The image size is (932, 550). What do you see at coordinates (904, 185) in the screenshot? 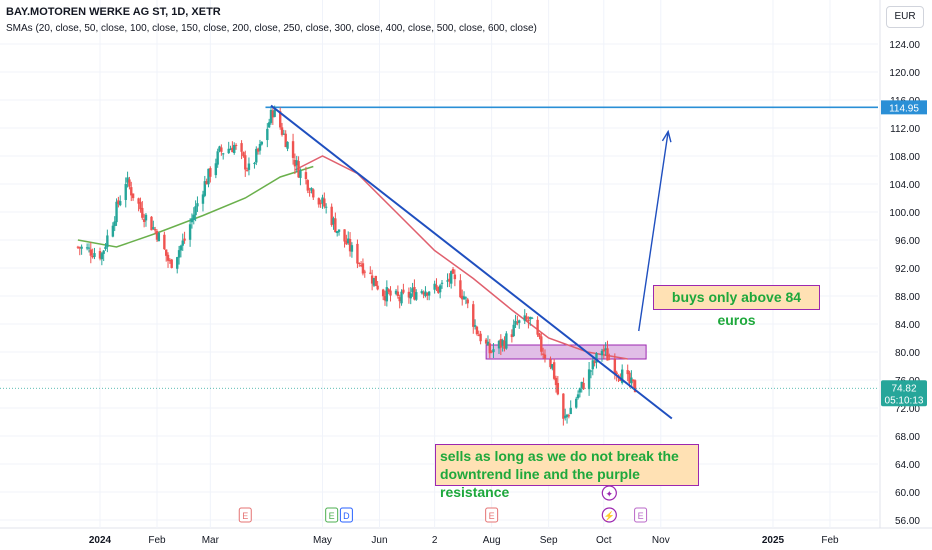
I see `y-tick-label: 104.00` at bounding box center [904, 185].